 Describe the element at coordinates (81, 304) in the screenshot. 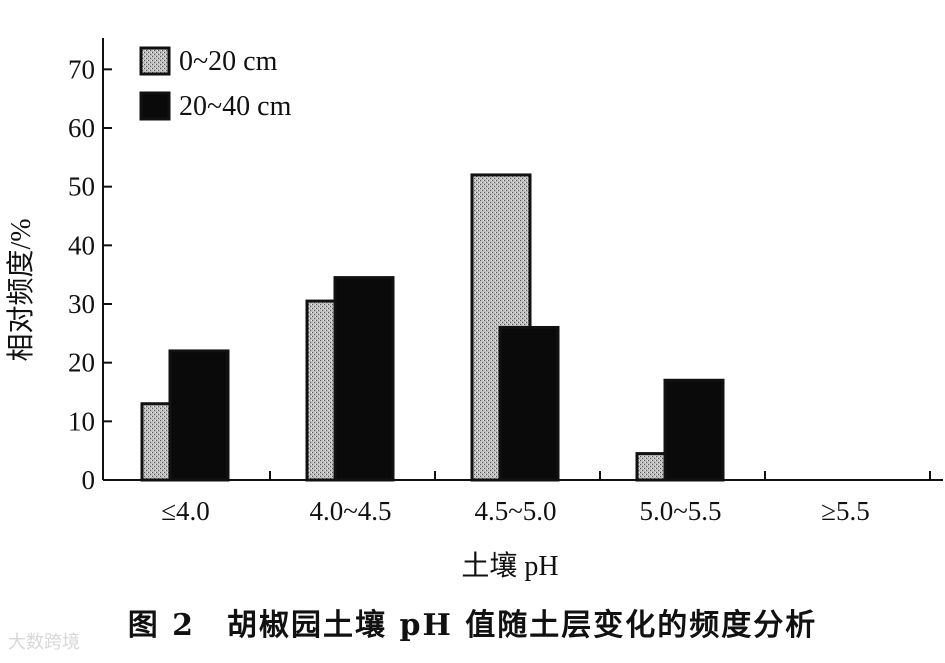

I see `y-tick-label: 30` at that location.